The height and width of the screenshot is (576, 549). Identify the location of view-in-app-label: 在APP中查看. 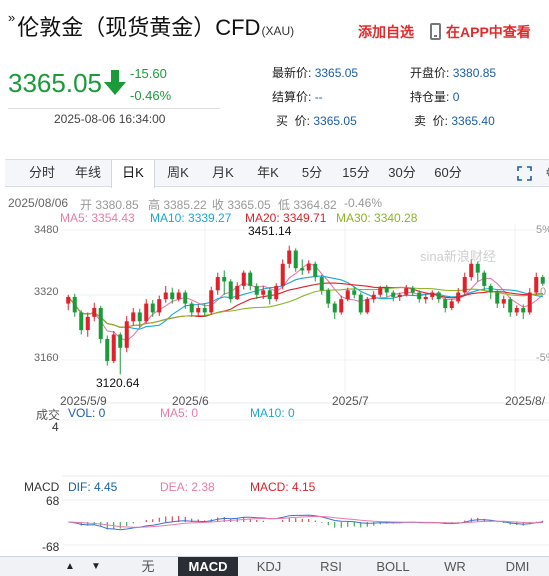
(488, 32).